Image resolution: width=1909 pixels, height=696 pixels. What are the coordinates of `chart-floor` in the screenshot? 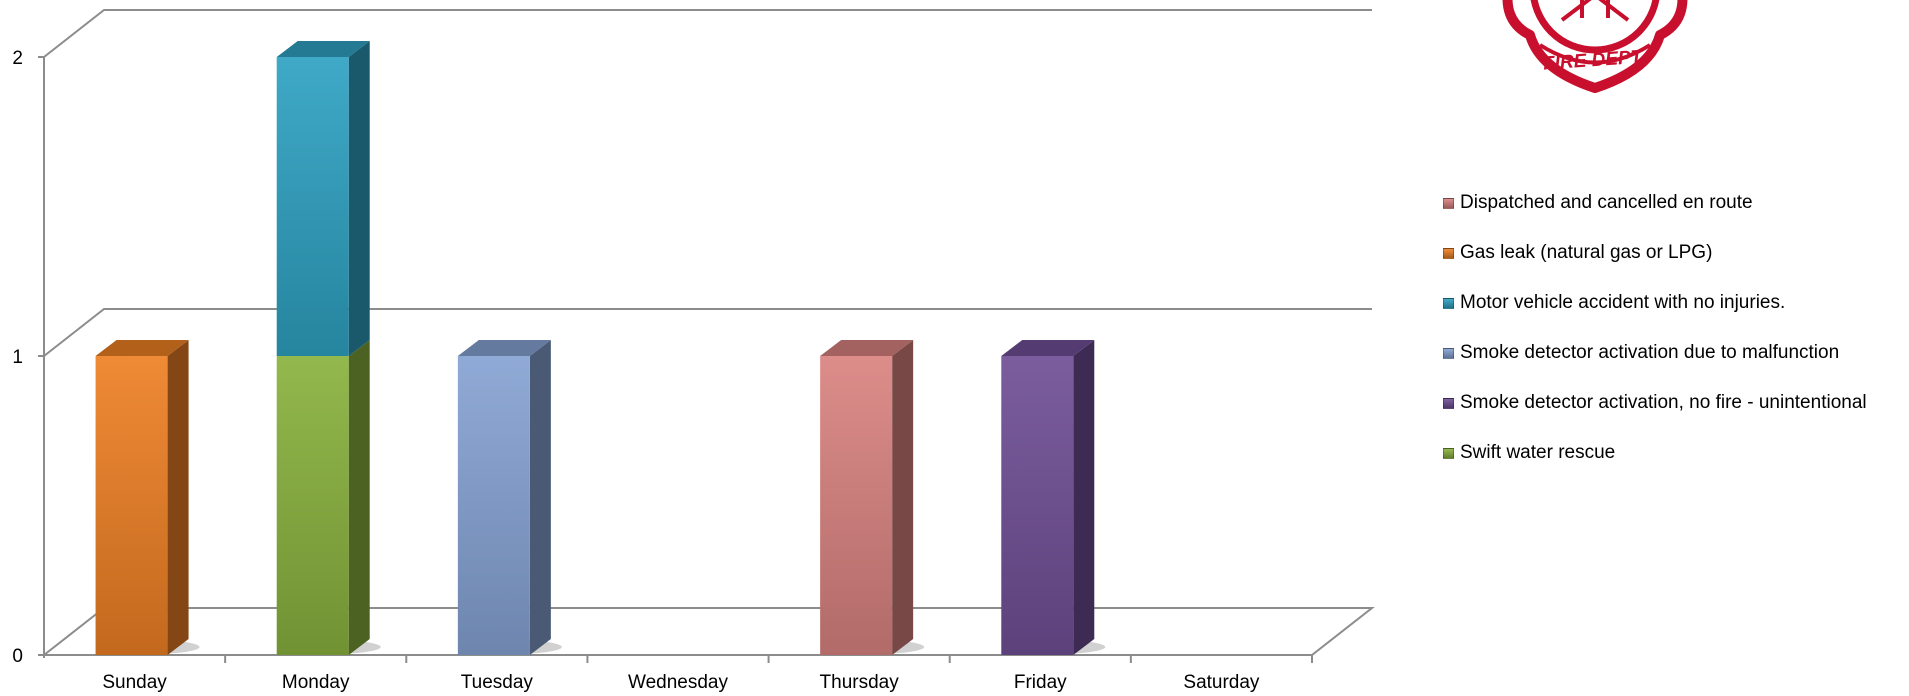 It's located at (709, 631).